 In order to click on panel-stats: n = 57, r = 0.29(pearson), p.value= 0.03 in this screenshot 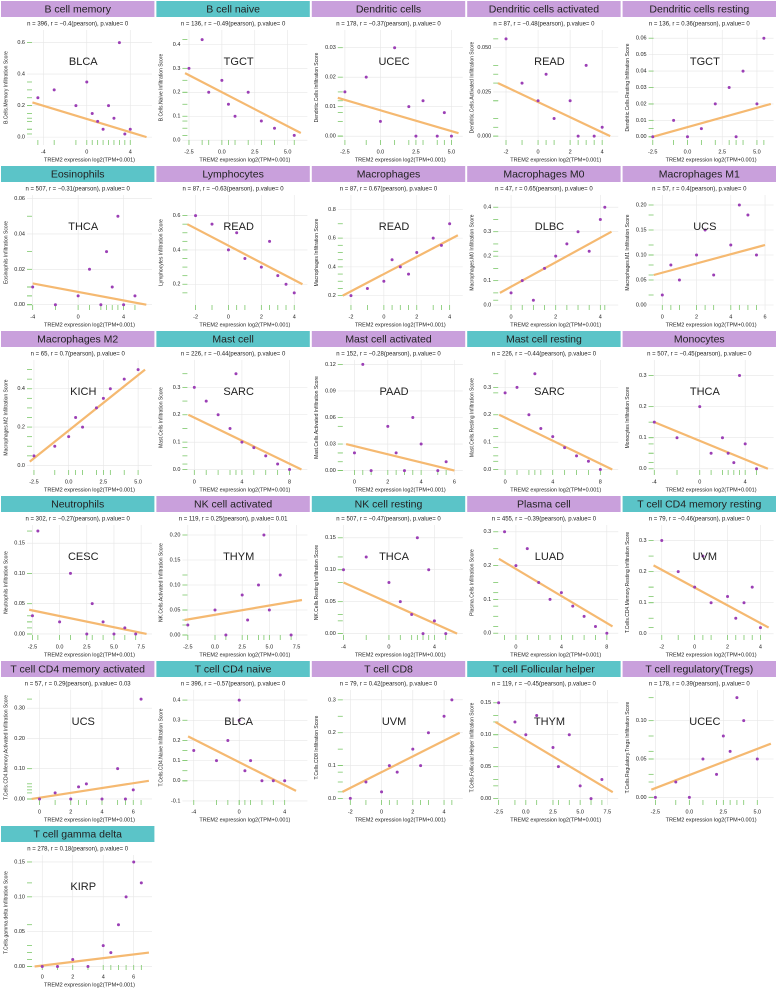, I will do `click(78, 685)`.